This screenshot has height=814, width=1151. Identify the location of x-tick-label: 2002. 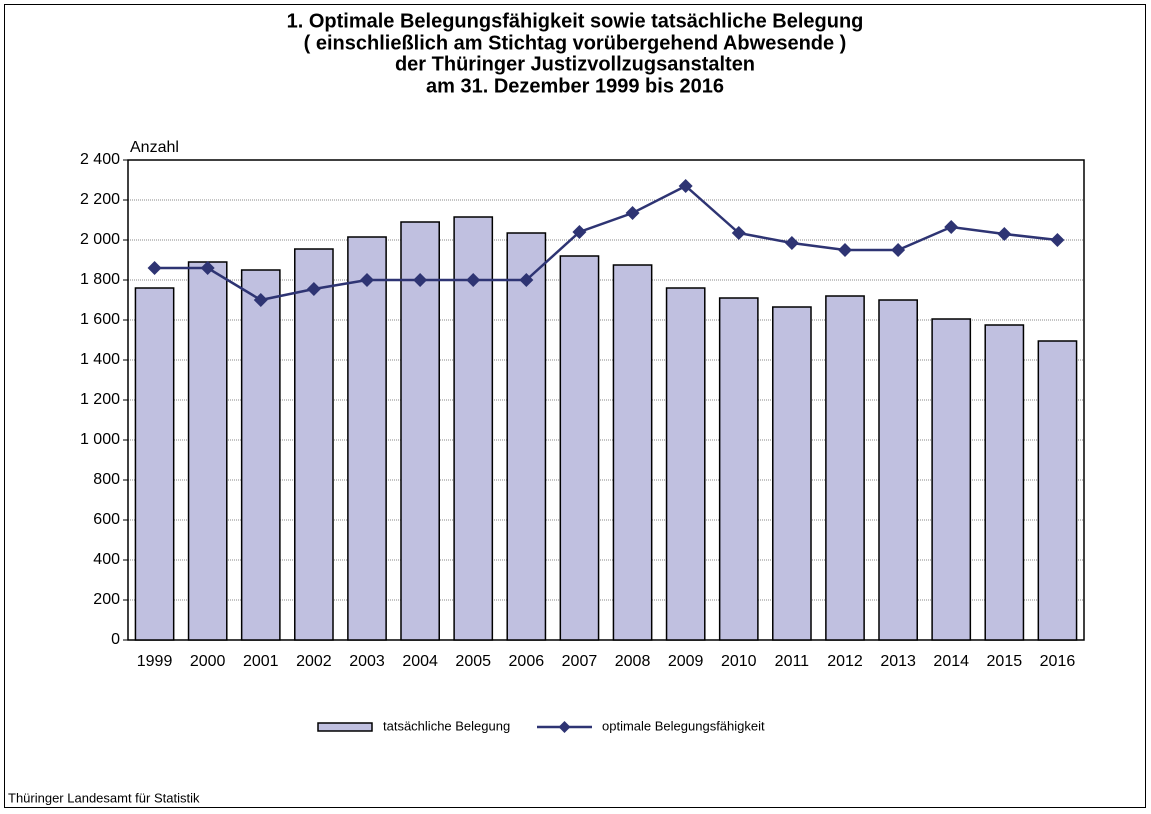
(314, 661).